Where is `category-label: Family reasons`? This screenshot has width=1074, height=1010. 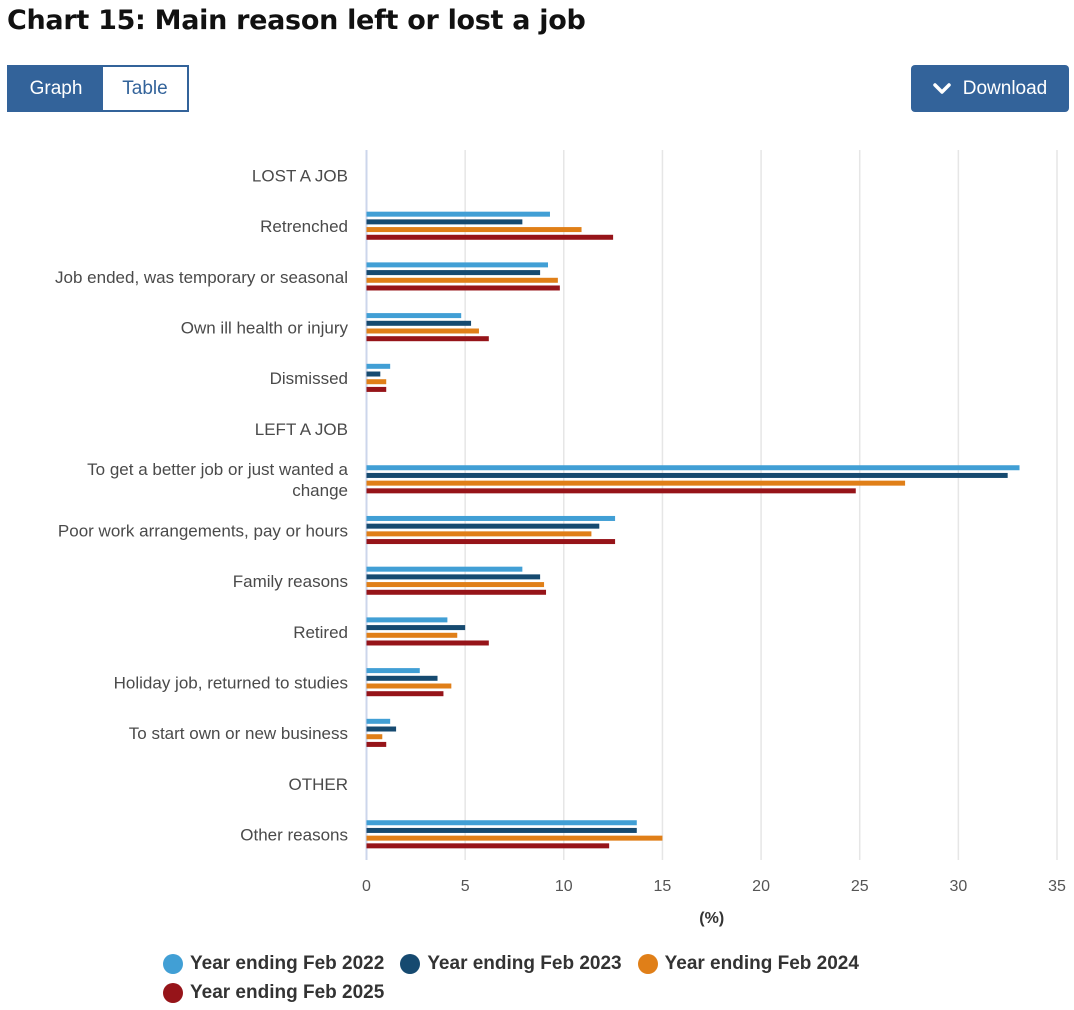 category-label: Family reasons is located at coordinates (290, 581).